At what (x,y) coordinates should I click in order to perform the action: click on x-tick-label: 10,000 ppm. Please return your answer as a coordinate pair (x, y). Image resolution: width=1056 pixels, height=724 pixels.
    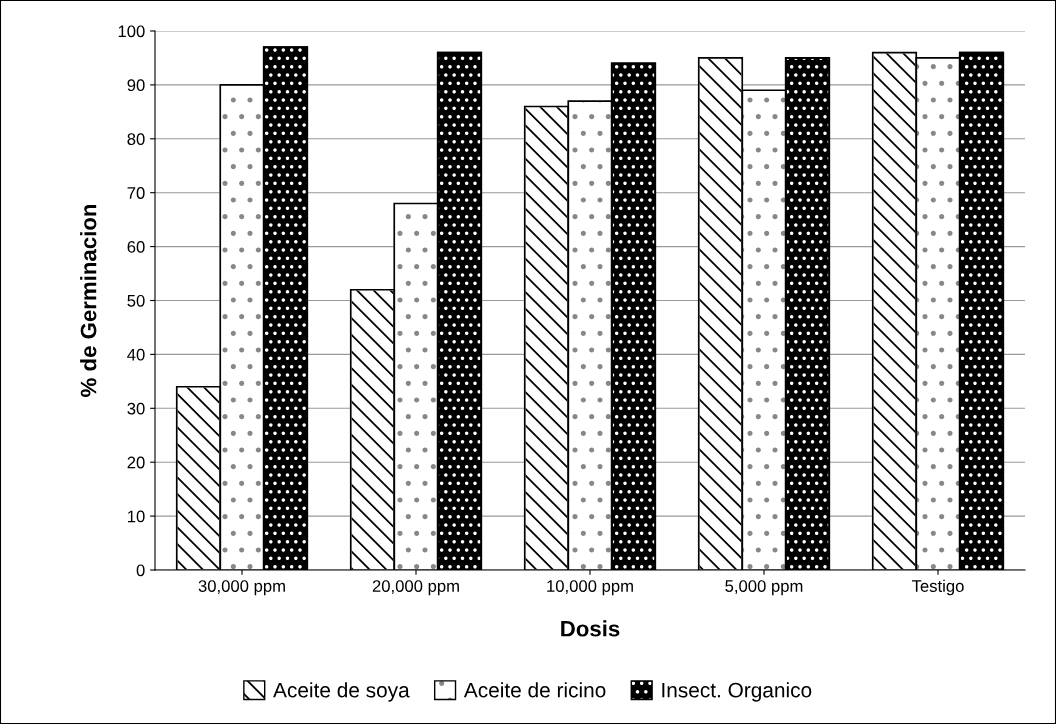
    Looking at the image, I should click on (590, 588).